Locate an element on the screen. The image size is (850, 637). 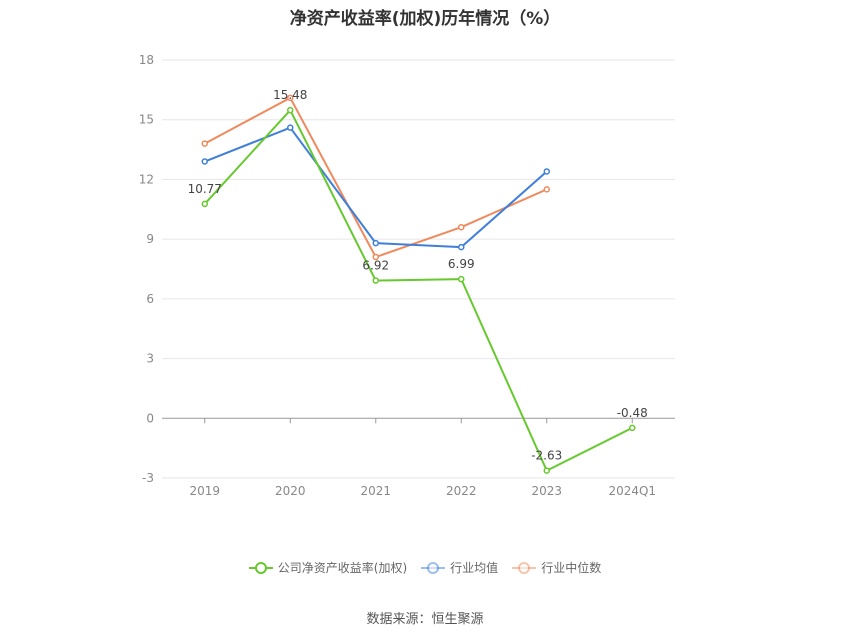
x-tick-label: 2021 is located at coordinates (375, 491).